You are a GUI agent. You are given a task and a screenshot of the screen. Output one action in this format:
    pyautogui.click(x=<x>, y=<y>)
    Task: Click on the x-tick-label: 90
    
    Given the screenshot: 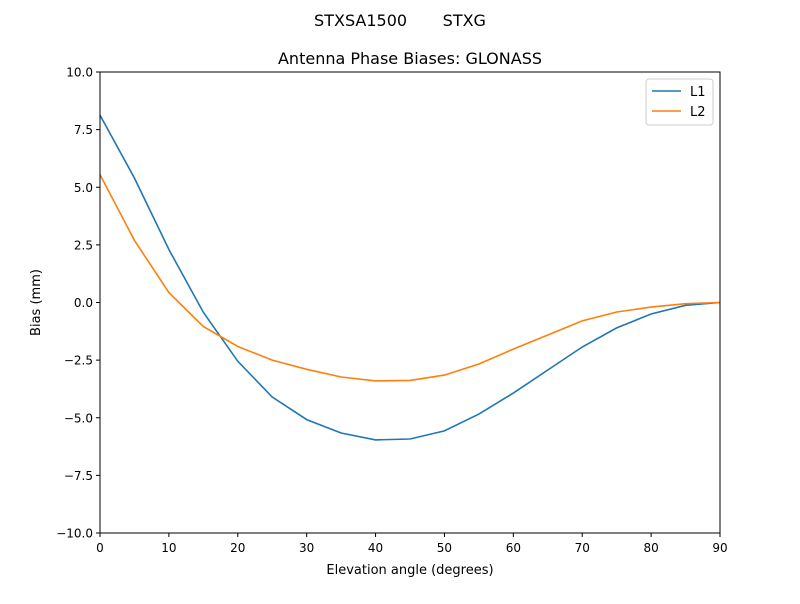 What is the action you would take?
    pyautogui.click(x=719, y=548)
    